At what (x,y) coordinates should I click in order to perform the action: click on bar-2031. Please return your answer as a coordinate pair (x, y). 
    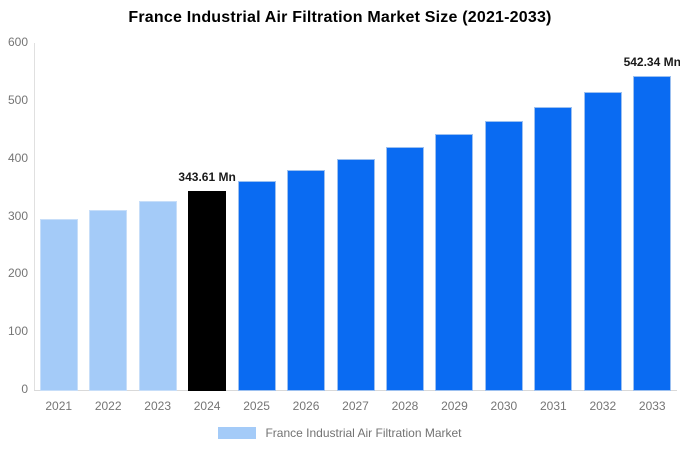
    Looking at the image, I should click on (553, 248).